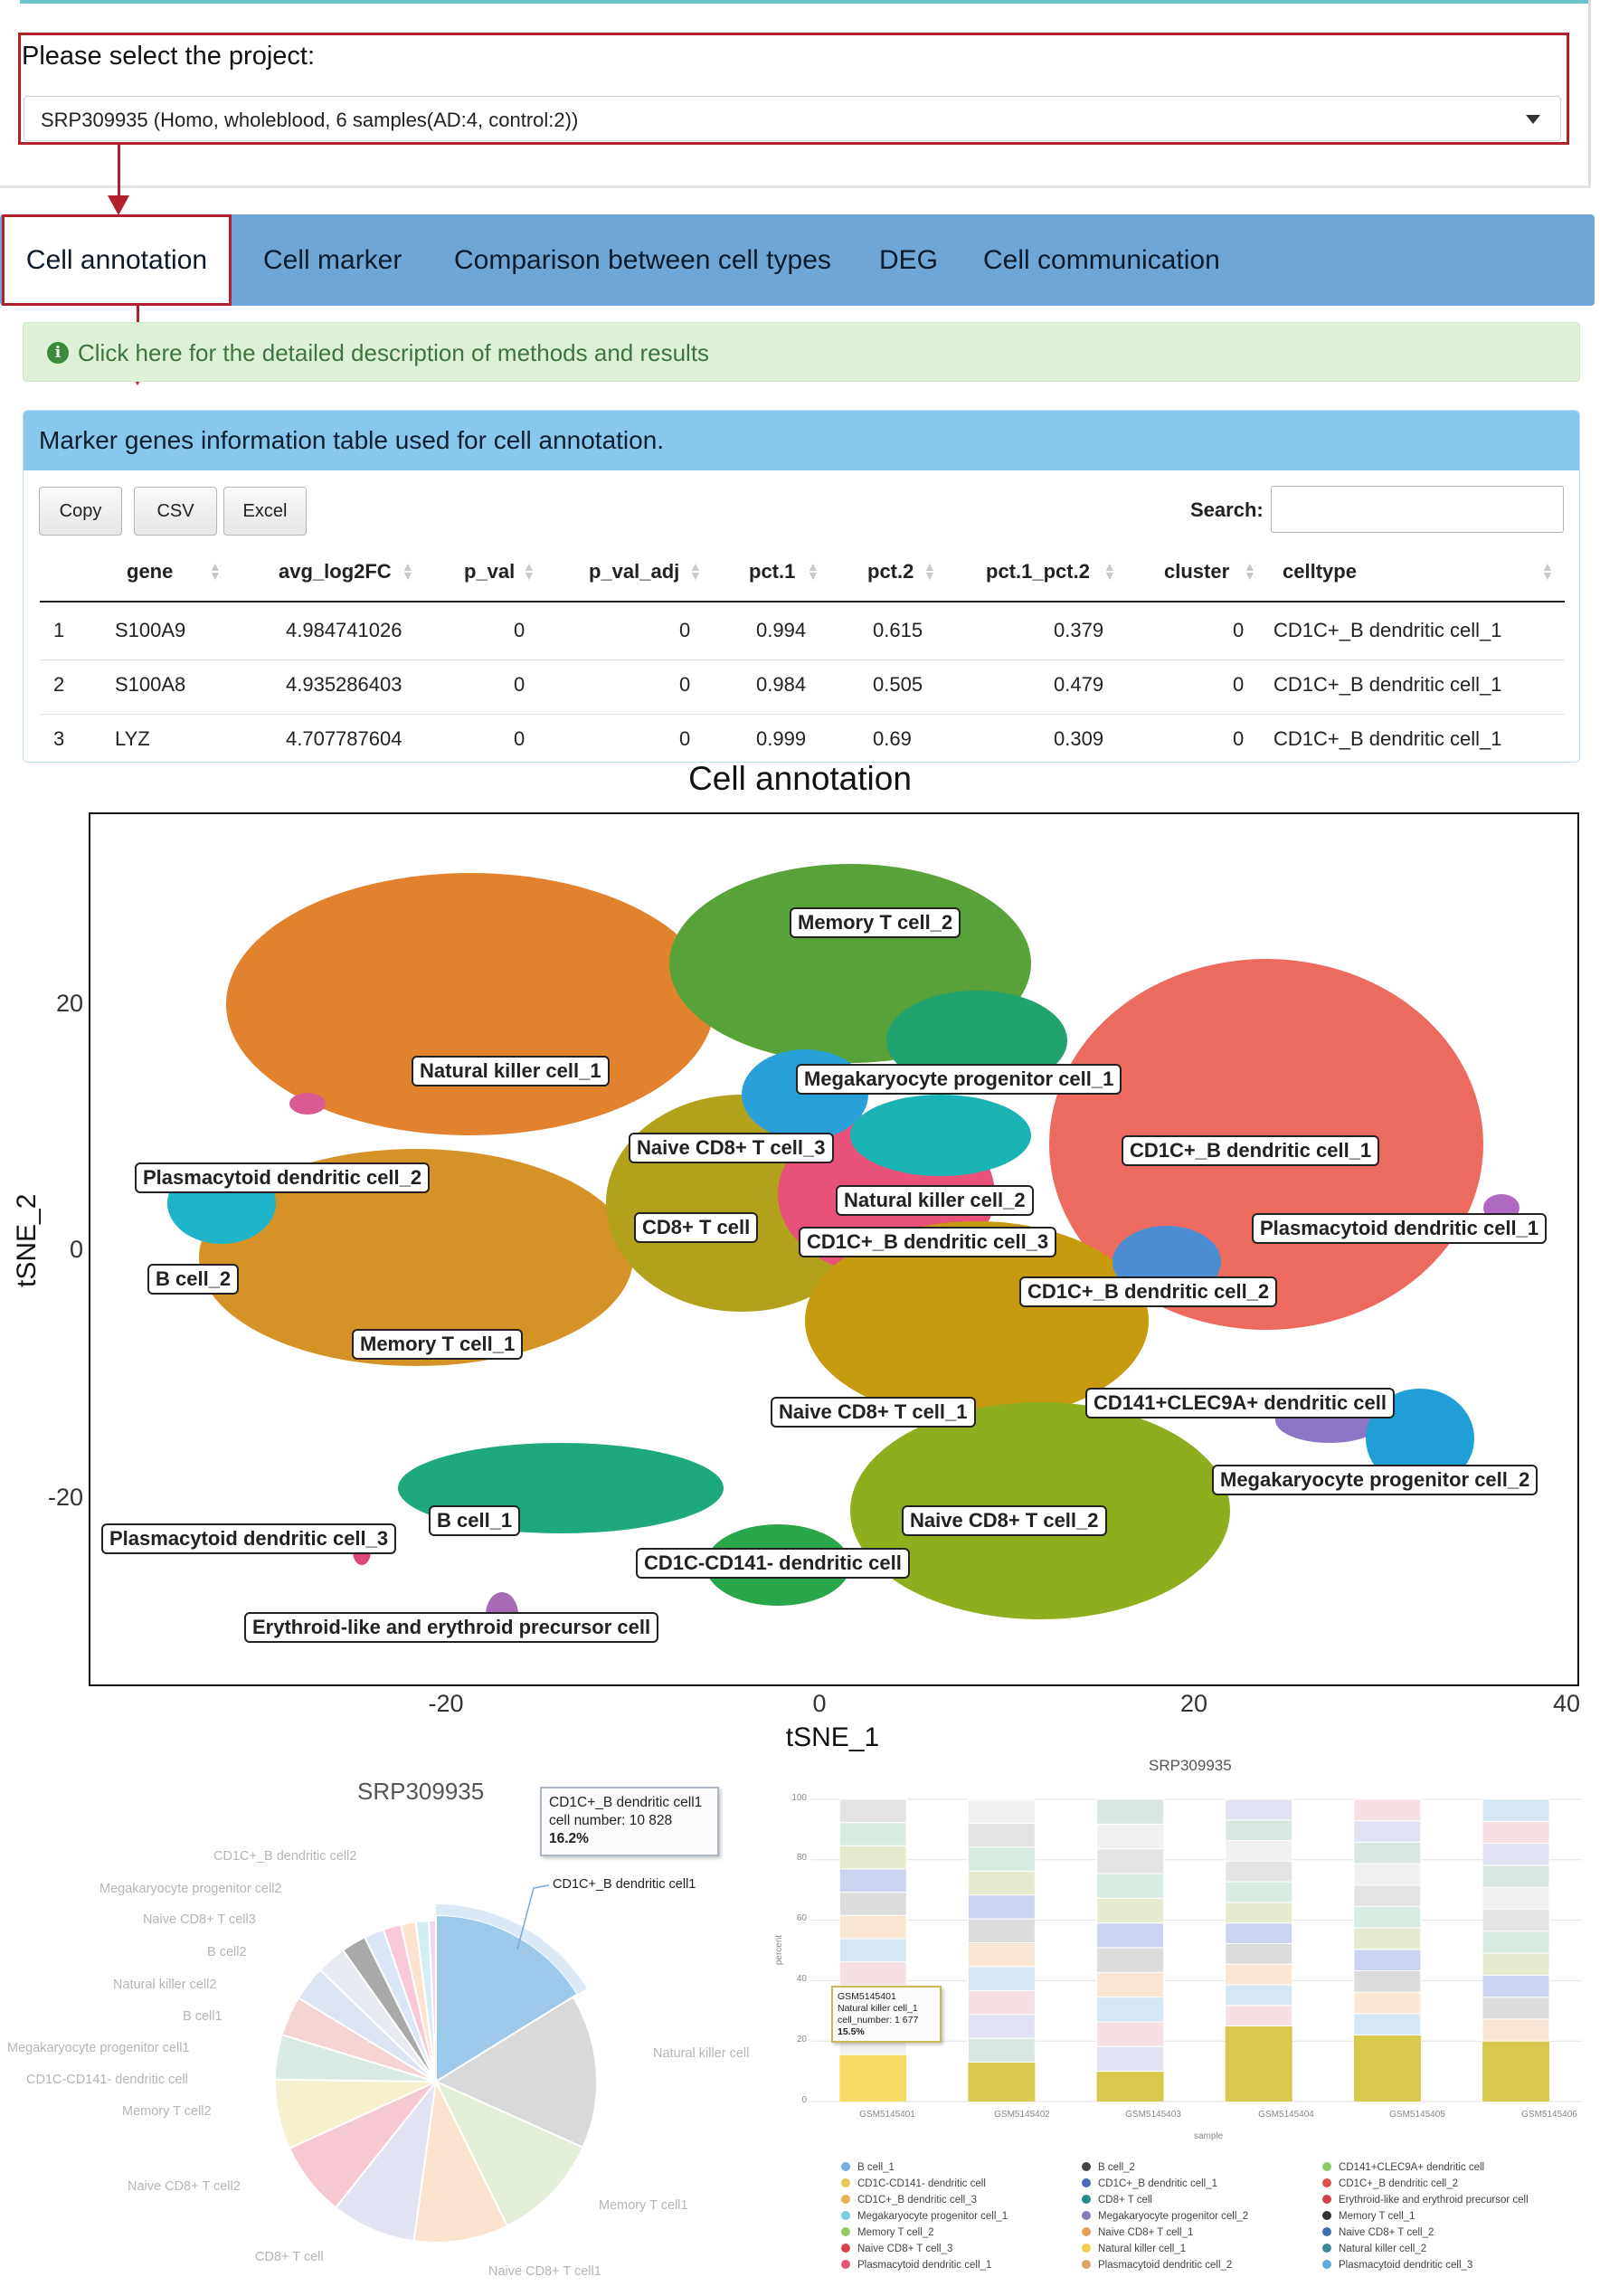 This screenshot has height=2296, width=1600. What do you see at coordinates (1197, 571) in the screenshot?
I see `column-header-cluster: cluster` at bounding box center [1197, 571].